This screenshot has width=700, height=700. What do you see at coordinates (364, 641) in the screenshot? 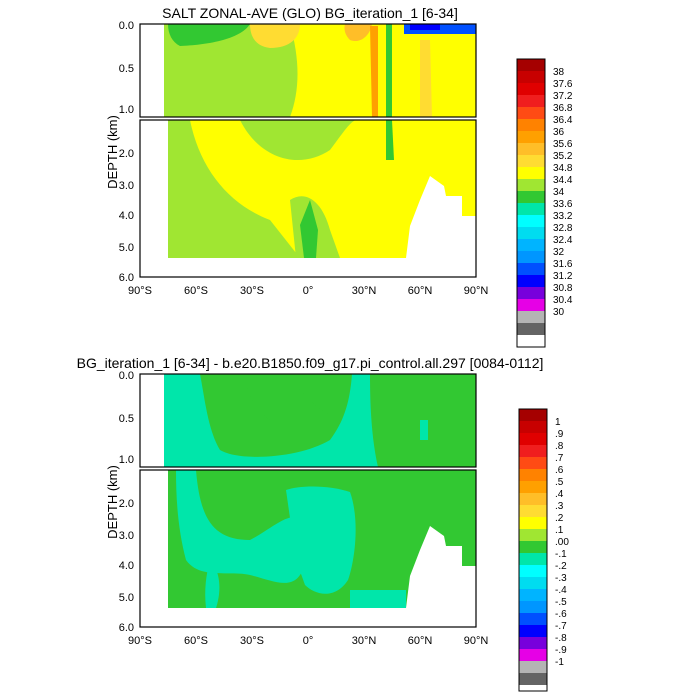
I see `p2-xtick-30N: 30°N` at bounding box center [364, 641].